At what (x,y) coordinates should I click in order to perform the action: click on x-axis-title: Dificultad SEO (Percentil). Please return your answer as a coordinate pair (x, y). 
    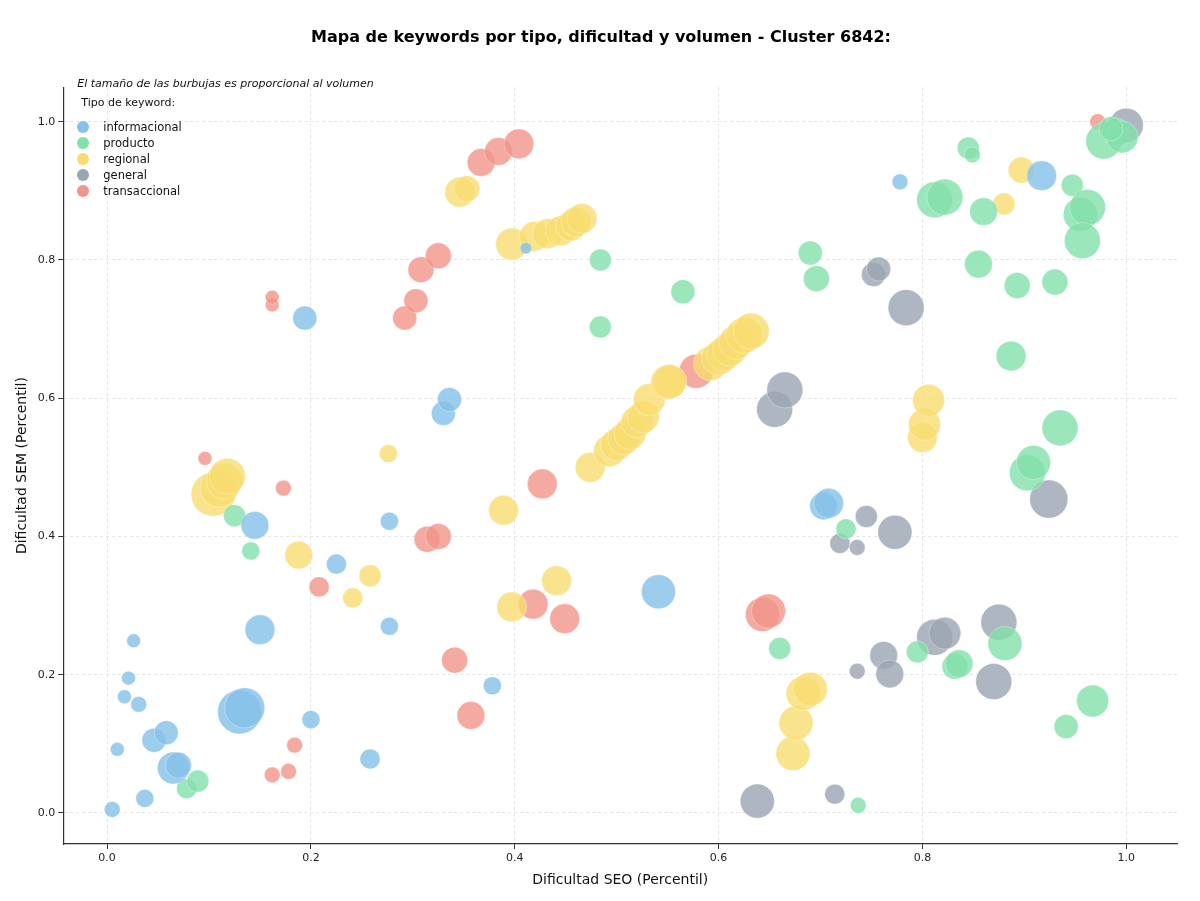
    Looking at the image, I should click on (620, 879).